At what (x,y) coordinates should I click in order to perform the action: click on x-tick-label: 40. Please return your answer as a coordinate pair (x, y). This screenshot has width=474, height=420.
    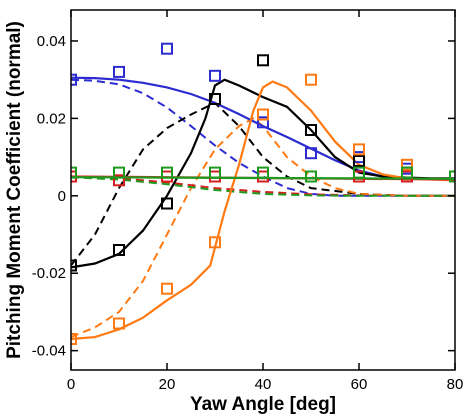
    Looking at the image, I should click on (263, 384).